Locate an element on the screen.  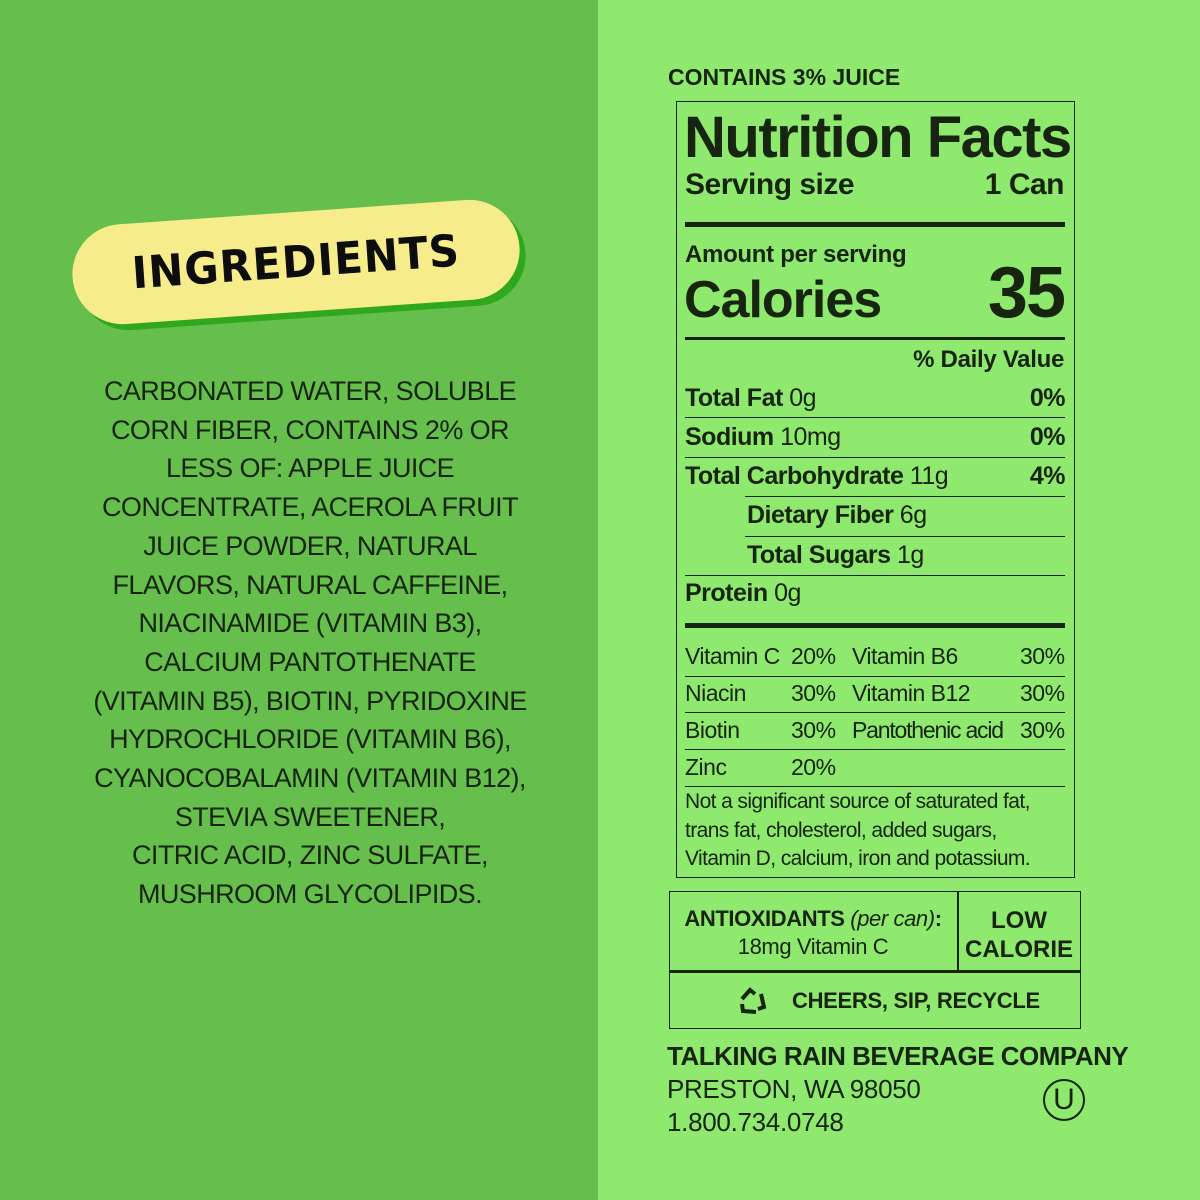
nutrient-row-dietary-fiber: Dietary Fiber 6g is located at coordinates (906, 515).